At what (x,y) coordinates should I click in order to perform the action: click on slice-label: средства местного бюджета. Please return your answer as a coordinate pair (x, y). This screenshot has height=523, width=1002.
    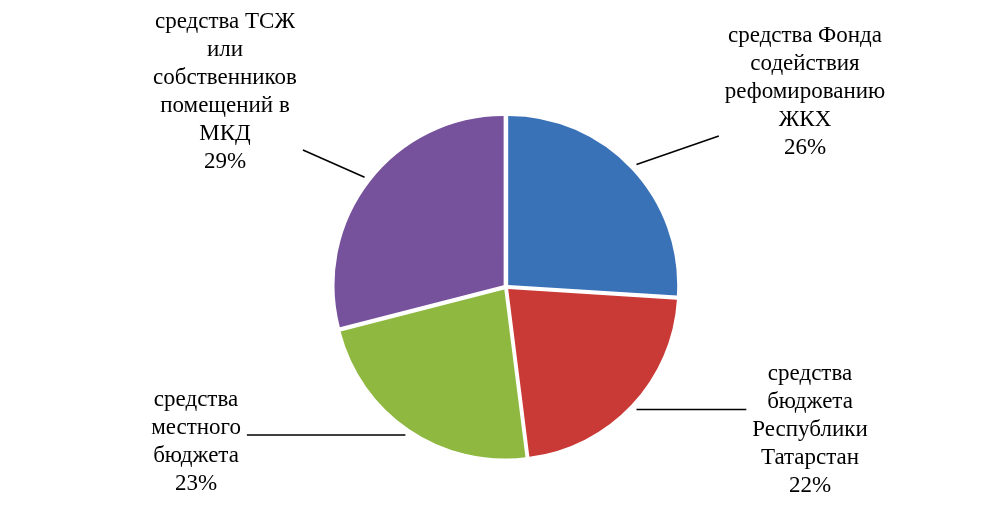
    Looking at the image, I should click on (196, 426).